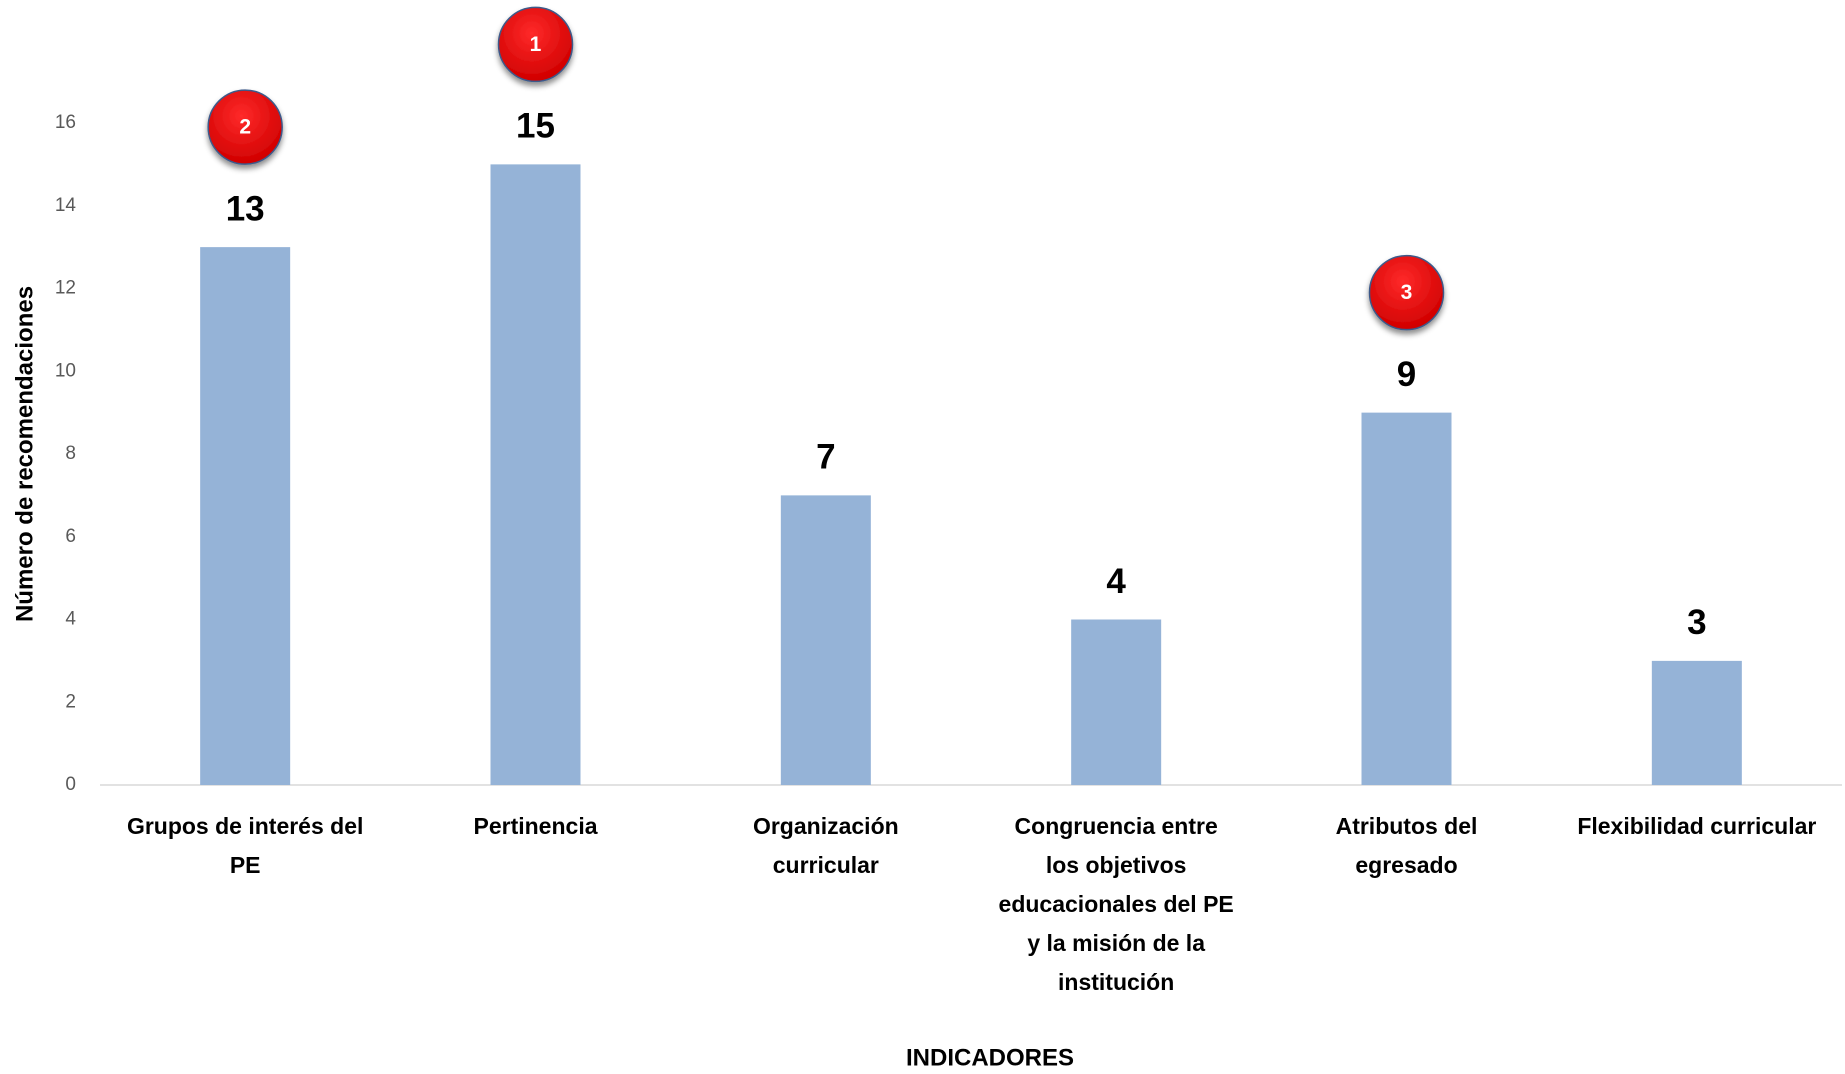  Describe the element at coordinates (1407, 826) in the screenshot. I see `x-tick-label-line: Atributos del` at that location.